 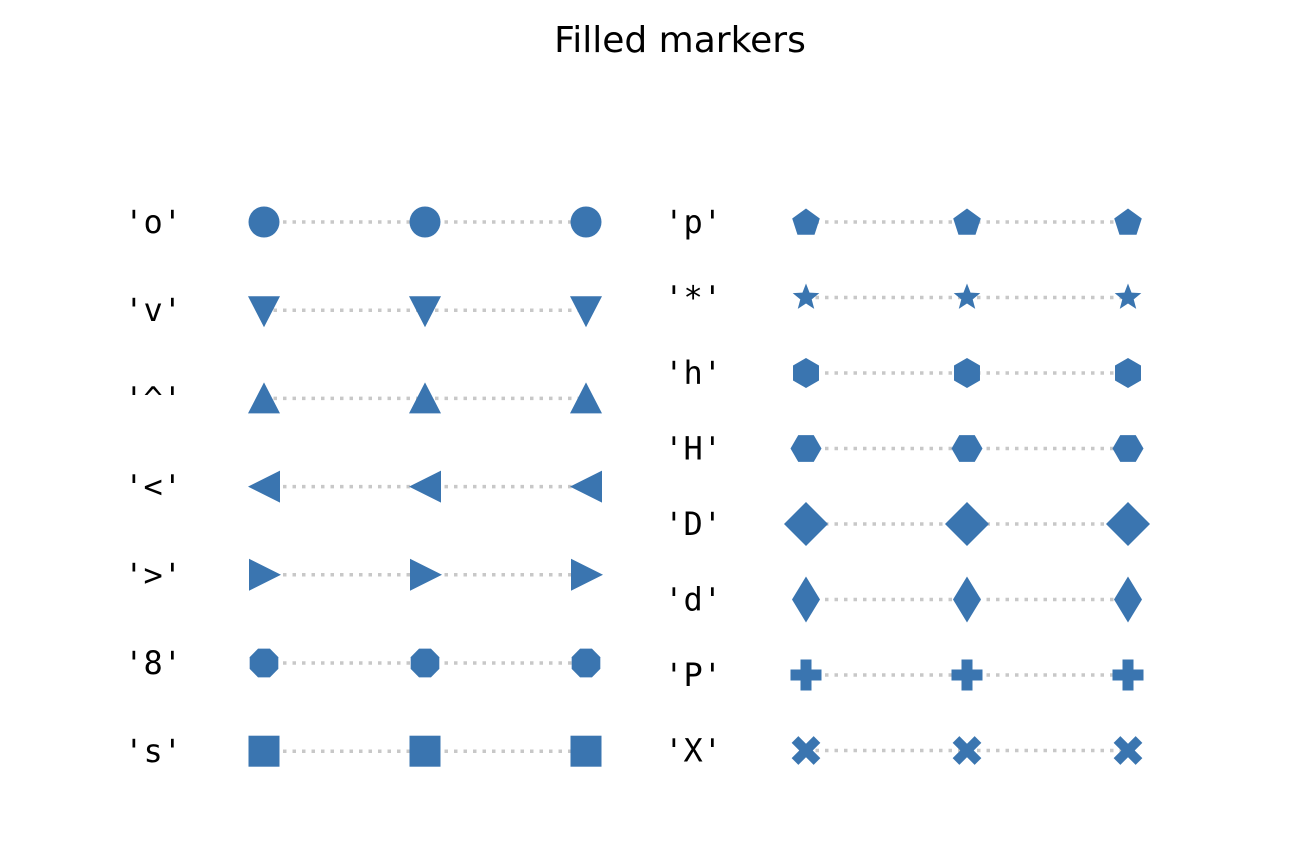 What do you see at coordinates (363, 575) in the screenshot?
I see `marker-row: '>'` at bounding box center [363, 575].